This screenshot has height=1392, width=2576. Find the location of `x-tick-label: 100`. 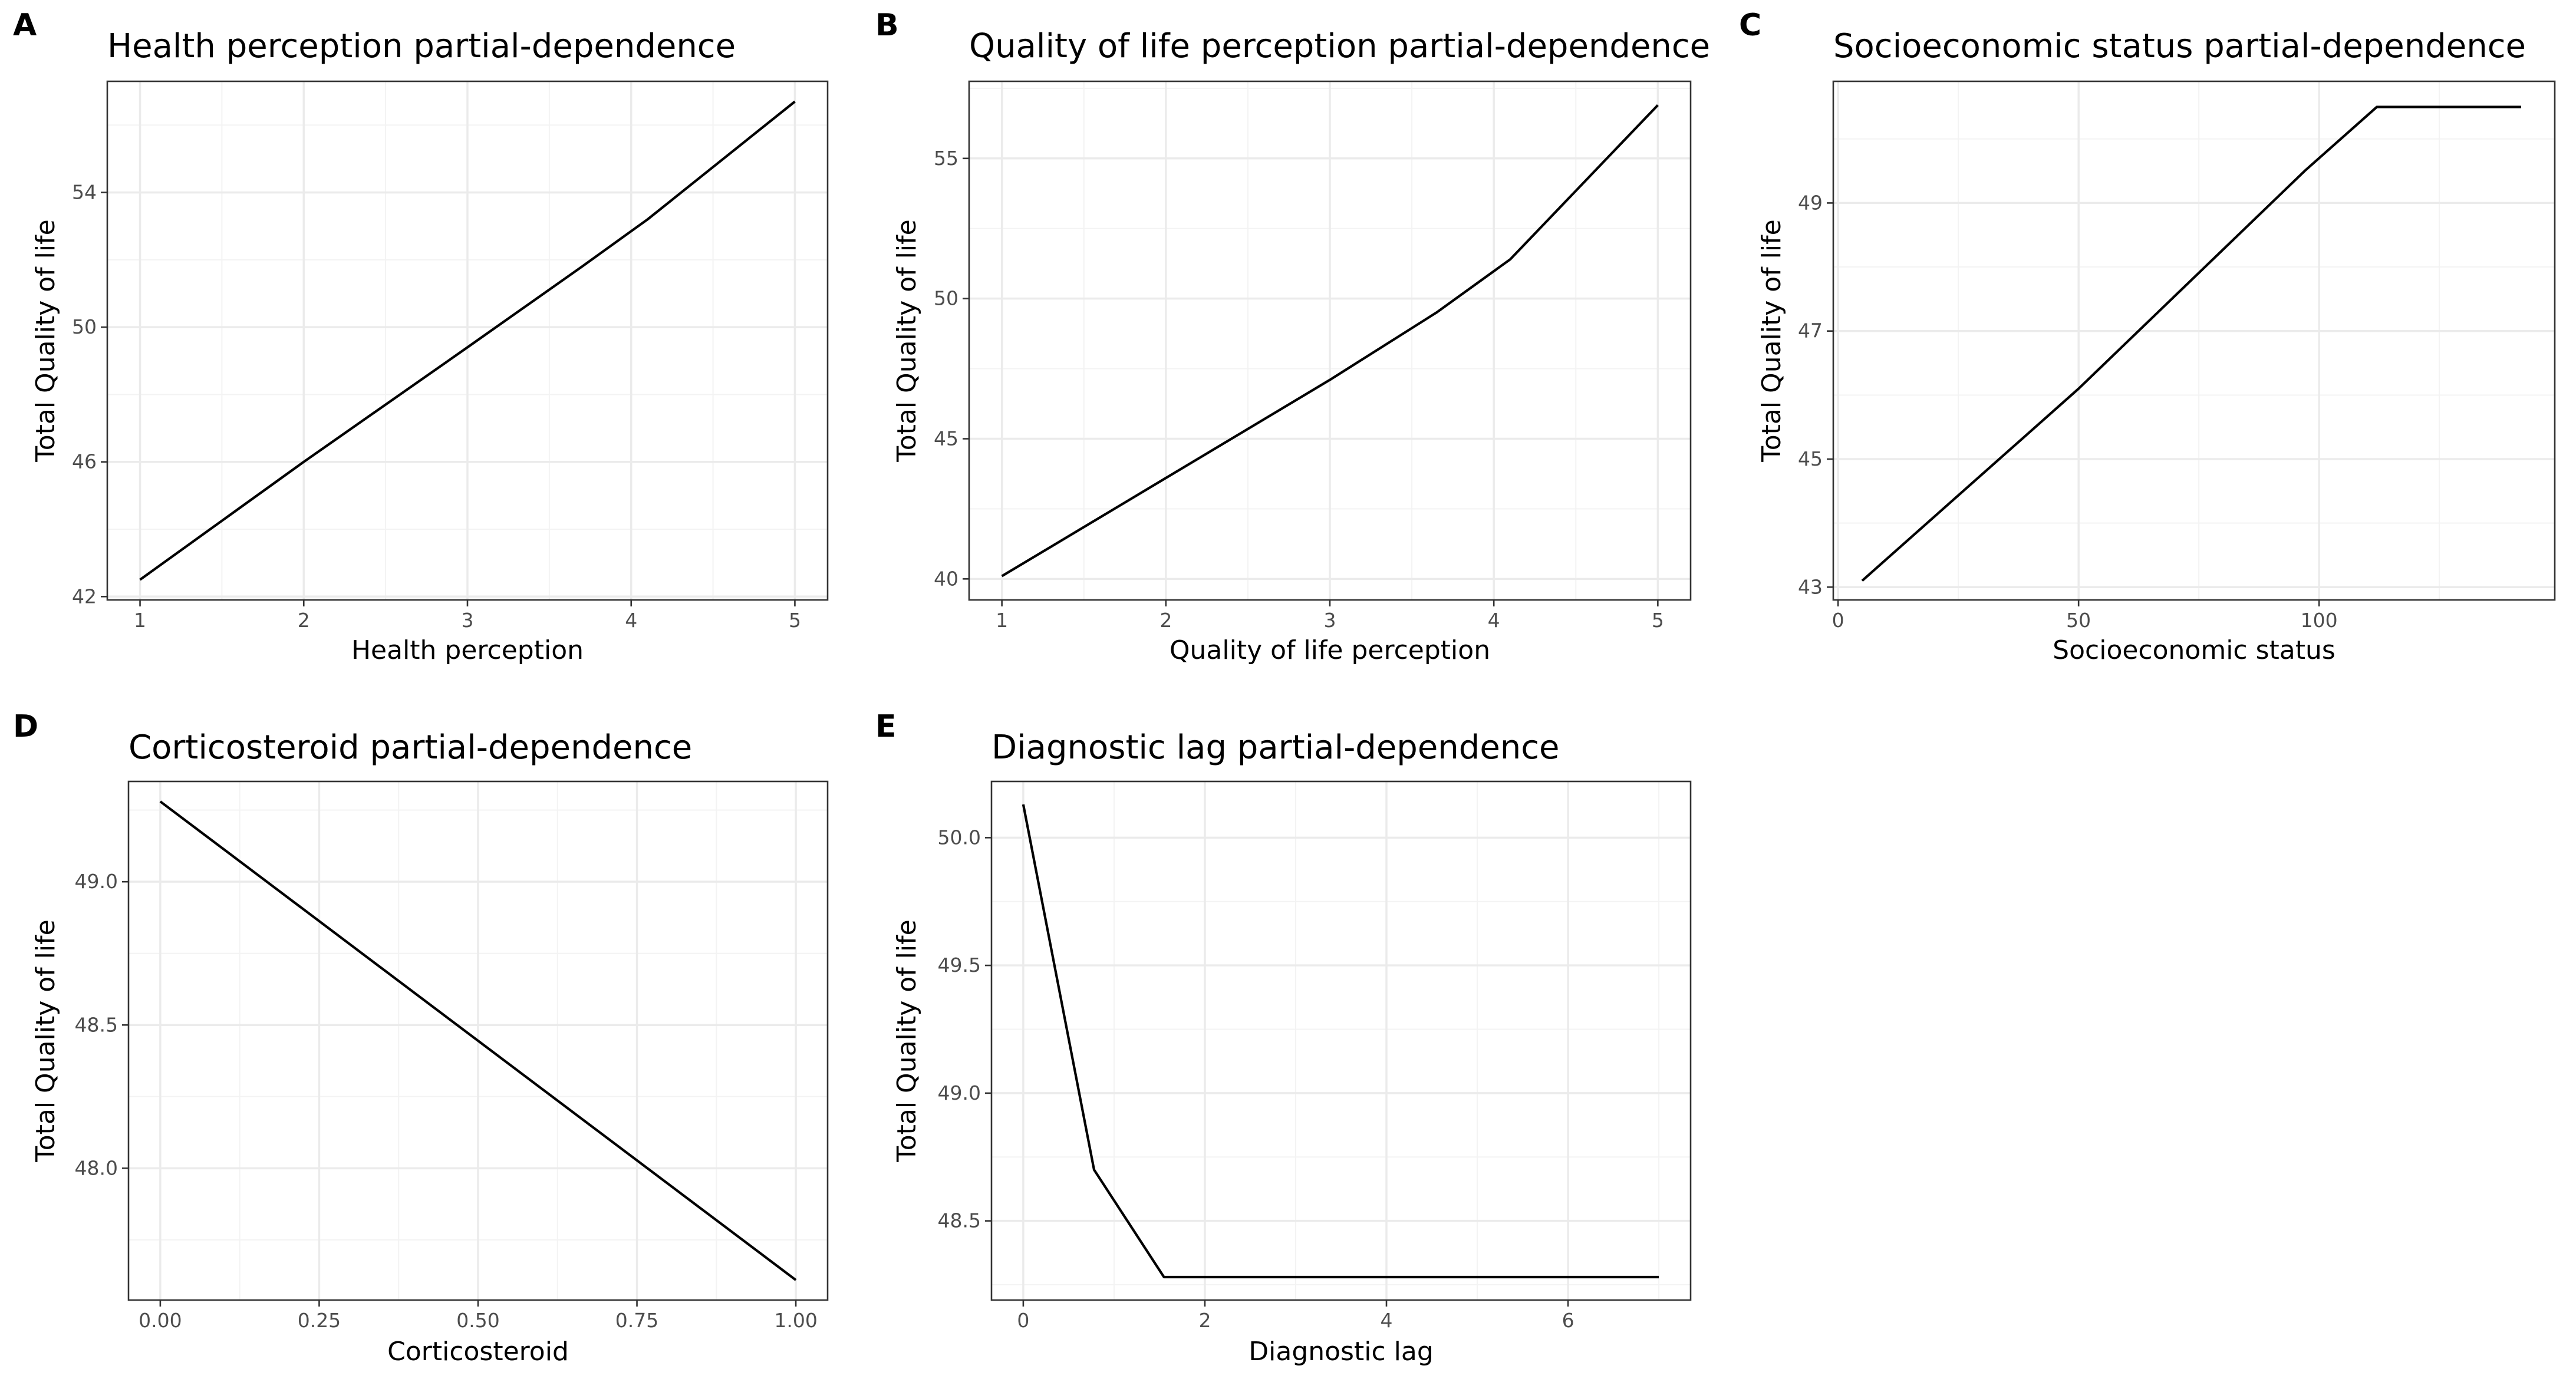

x-tick-label: 100 is located at coordinates (2319, 620).